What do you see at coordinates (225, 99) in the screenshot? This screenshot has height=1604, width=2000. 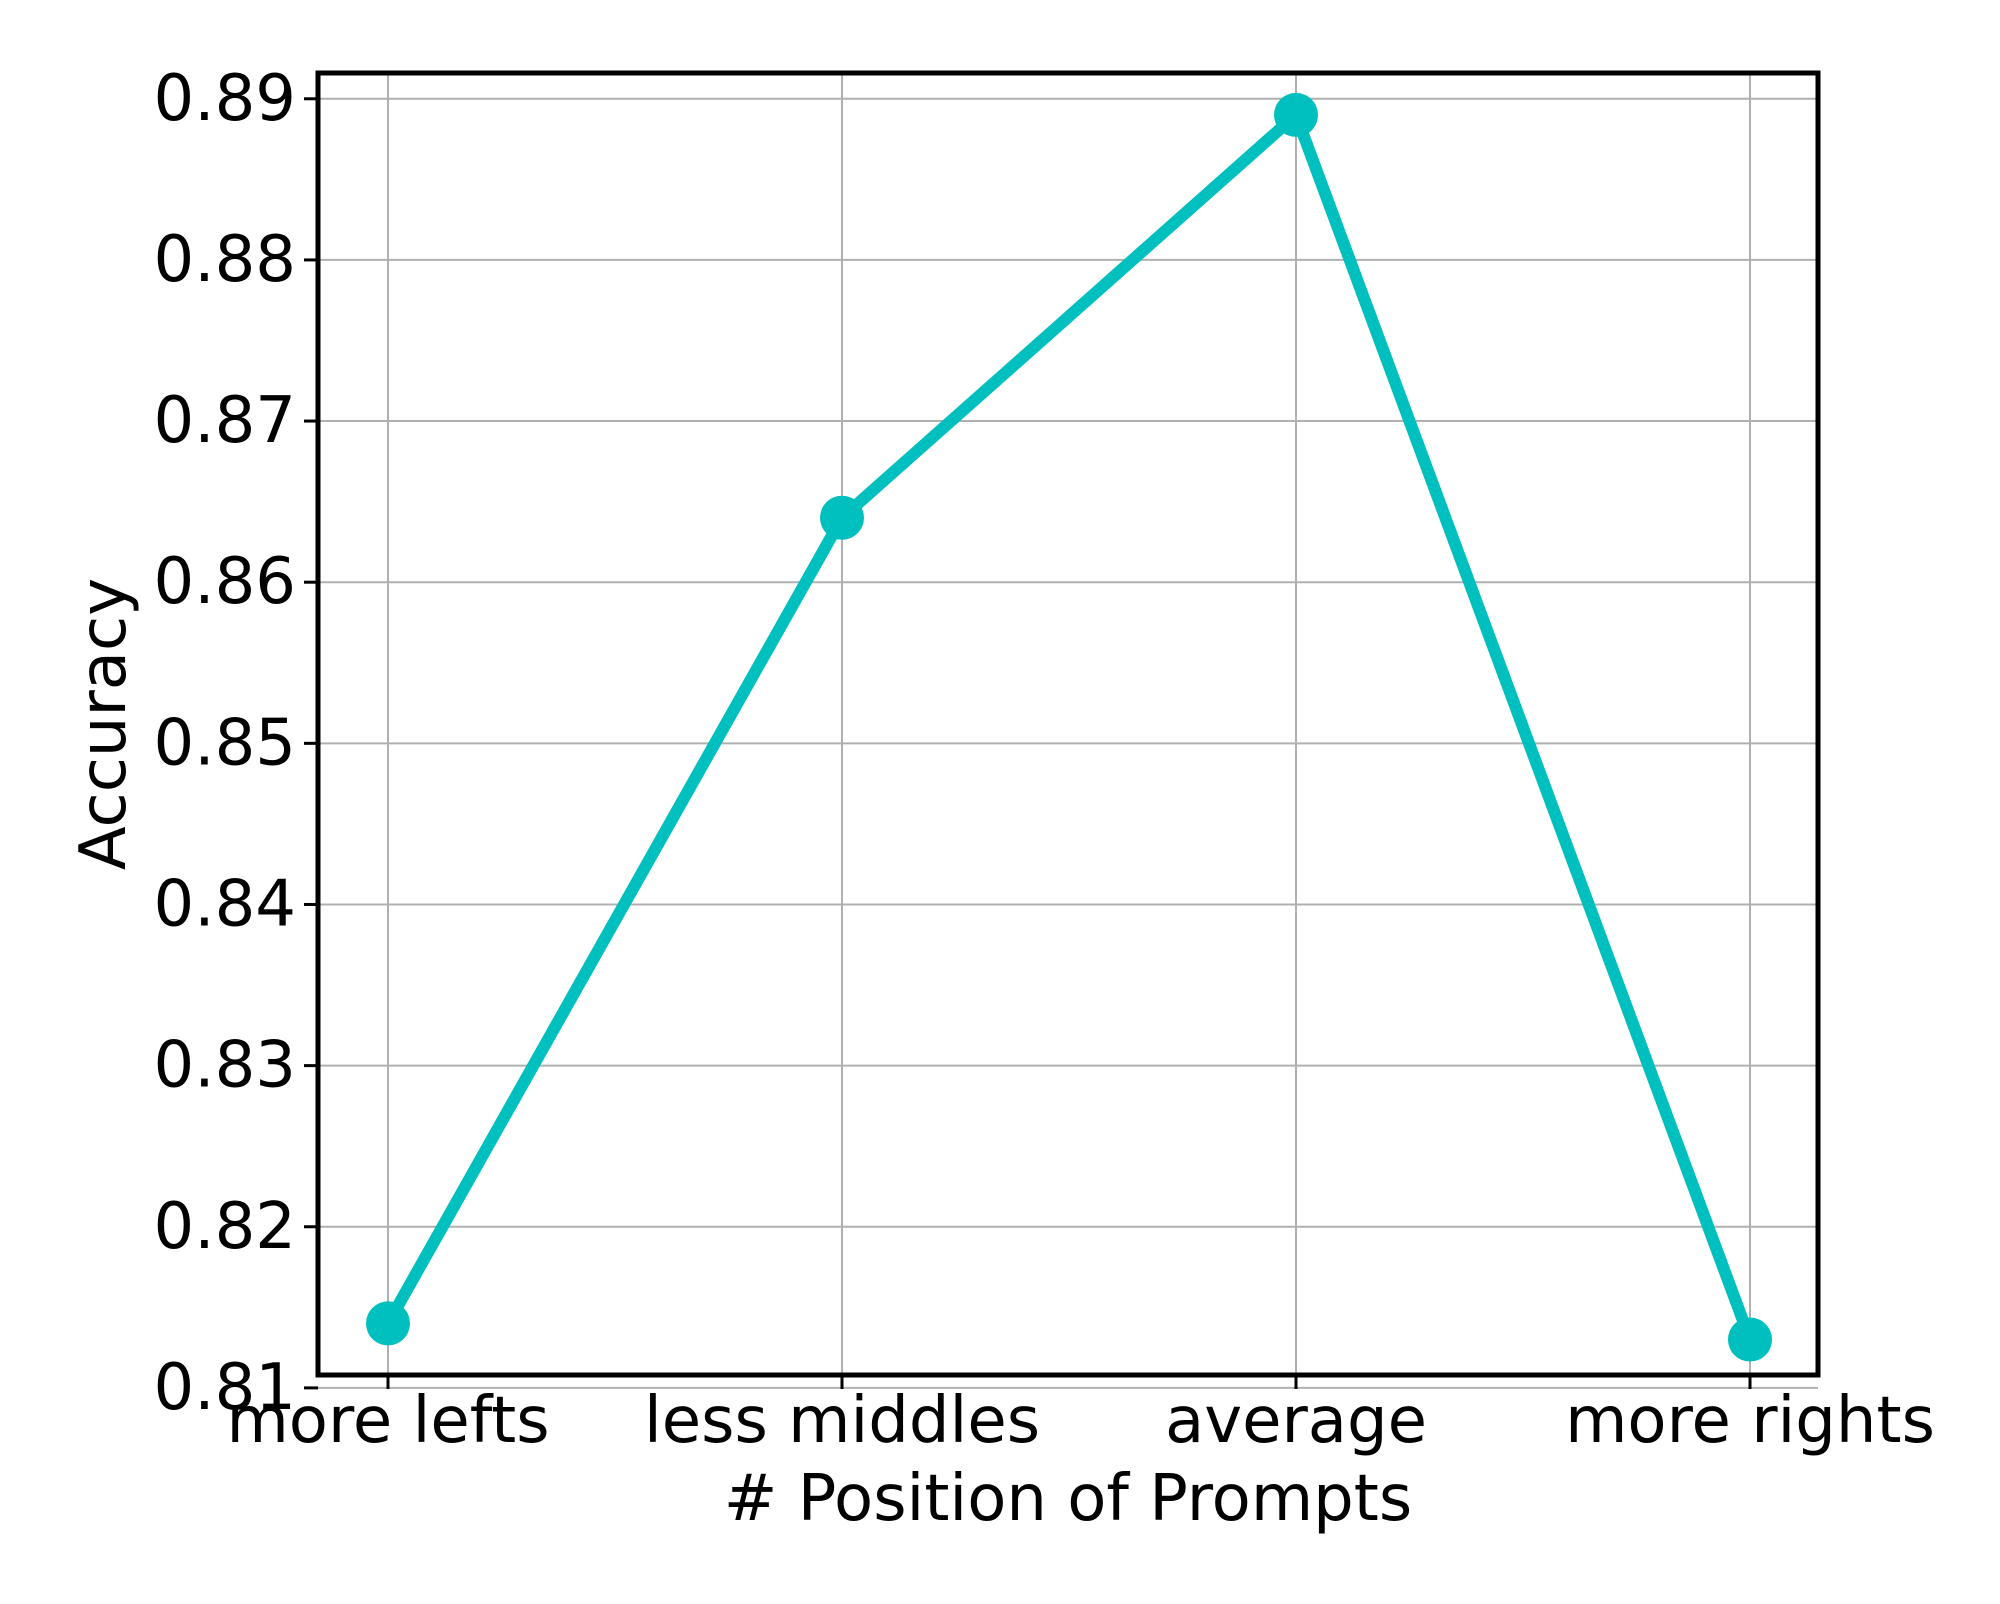 I see `y-tick-label: 0.89` at bounding box center [225, 99].